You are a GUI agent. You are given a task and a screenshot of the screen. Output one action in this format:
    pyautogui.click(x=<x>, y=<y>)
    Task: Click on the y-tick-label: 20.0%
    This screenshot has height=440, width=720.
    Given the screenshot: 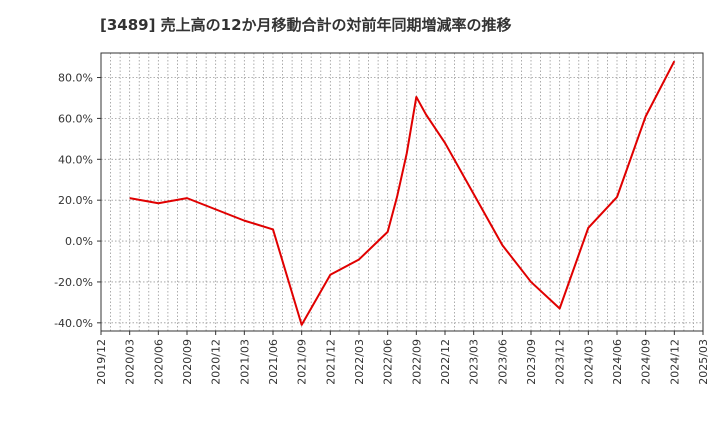 What is the action you would take?
    pyautogui.click(x=75, y=200)
    